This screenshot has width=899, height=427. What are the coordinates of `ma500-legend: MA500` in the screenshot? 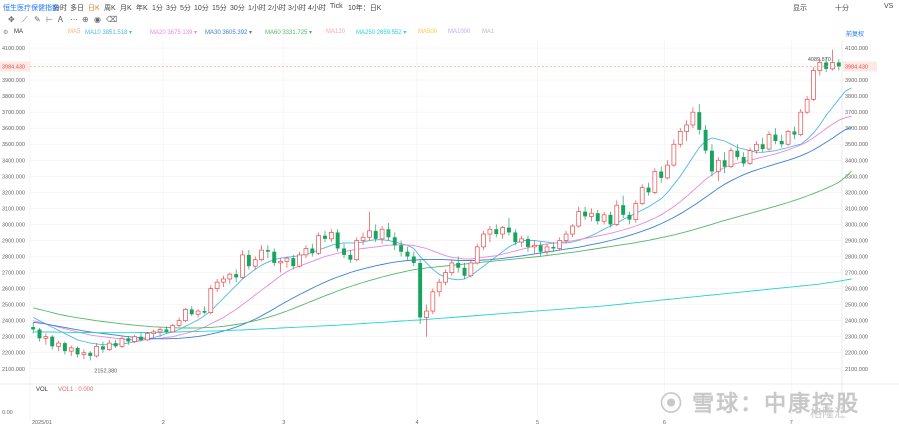 It's located at (428, 32).